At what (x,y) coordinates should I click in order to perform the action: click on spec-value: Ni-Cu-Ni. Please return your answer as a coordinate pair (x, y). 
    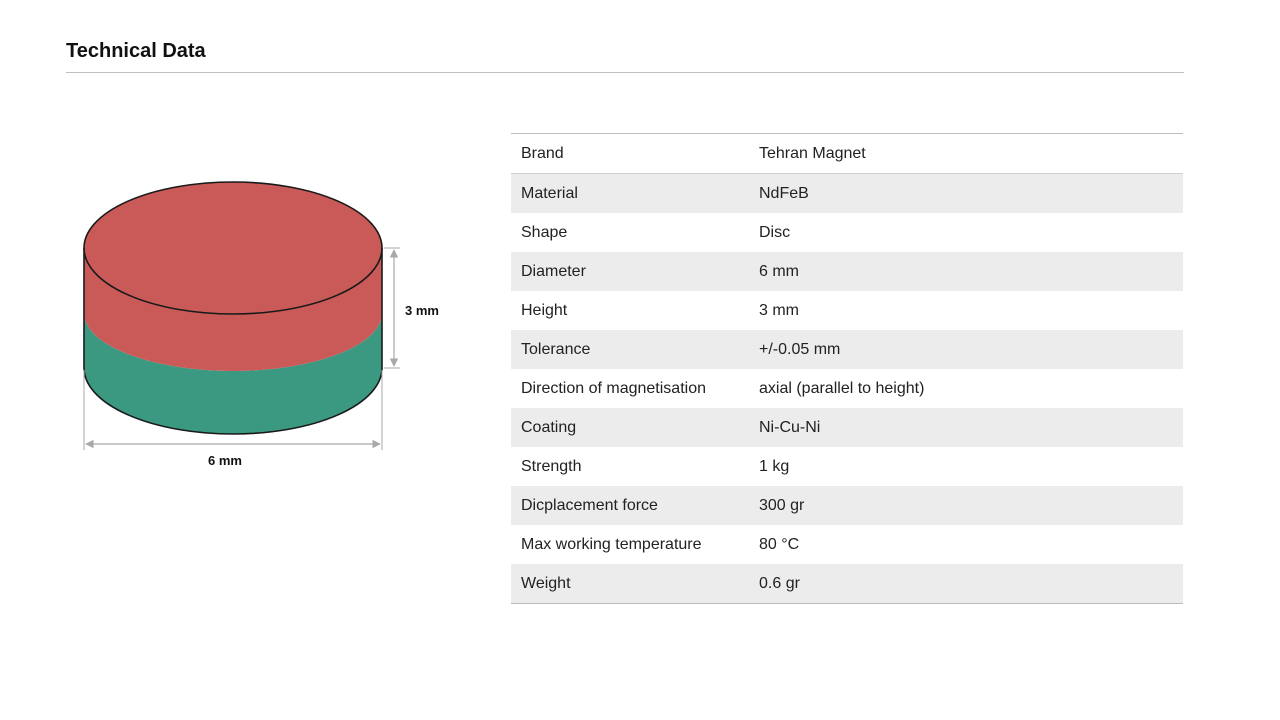
    Looking at the image, I should click on (790, 427).